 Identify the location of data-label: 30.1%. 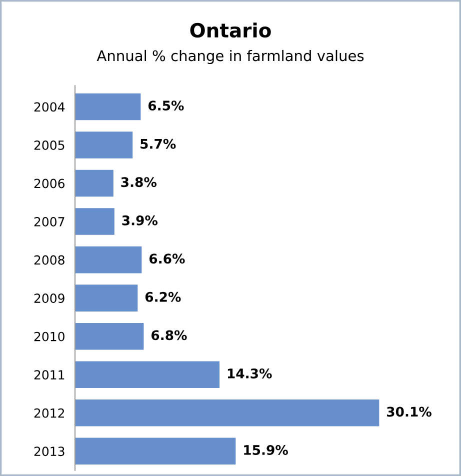
(409, 411).